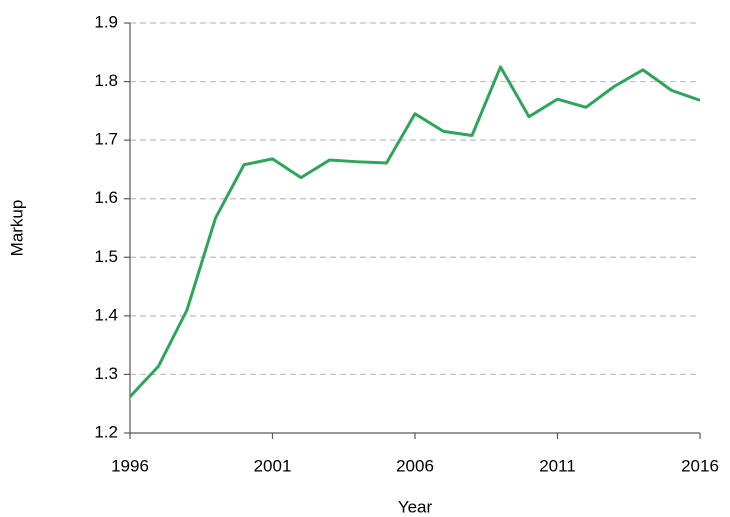  What do you see at coordinates (130, 465) in the screenshot?
I see `x-tick-label: 1996` at bounding box center [130, 465].